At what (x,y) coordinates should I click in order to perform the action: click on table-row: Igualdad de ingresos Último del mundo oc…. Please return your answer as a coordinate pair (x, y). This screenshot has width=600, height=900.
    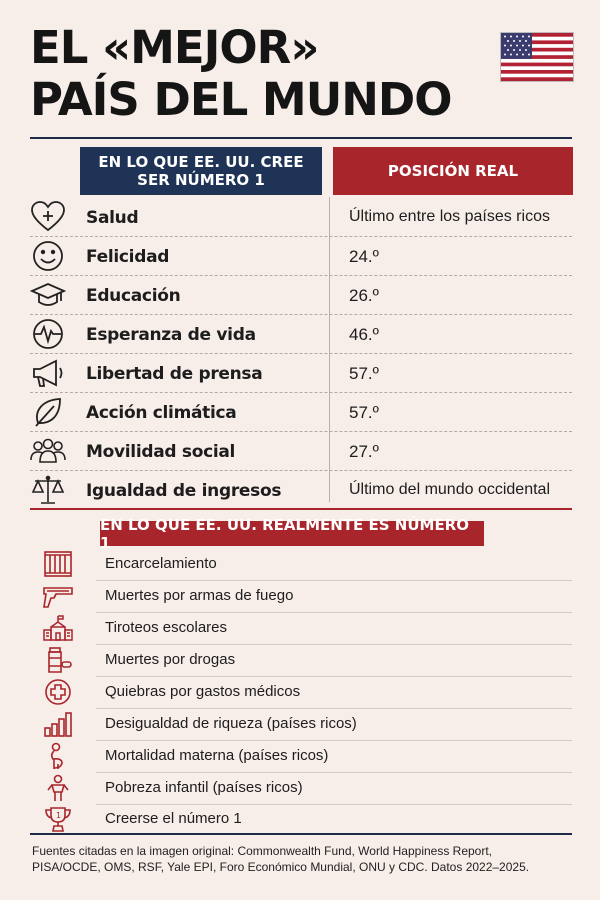
    Looking at the image, I should click on (301, 490).